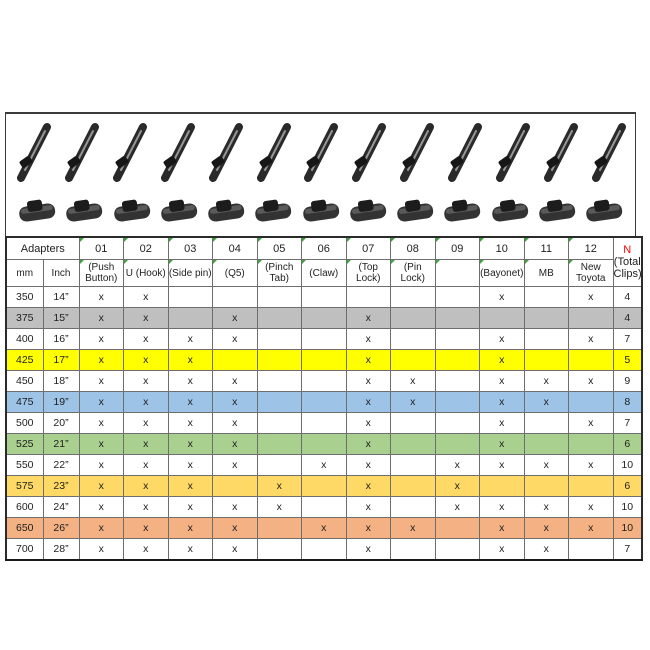 Image resolution: width=650 pixels, height=650 pixels. Describe the element at coordinates (235, 402) in the screenshot. I see `compat-mark-cell-475-04: x` at that location.